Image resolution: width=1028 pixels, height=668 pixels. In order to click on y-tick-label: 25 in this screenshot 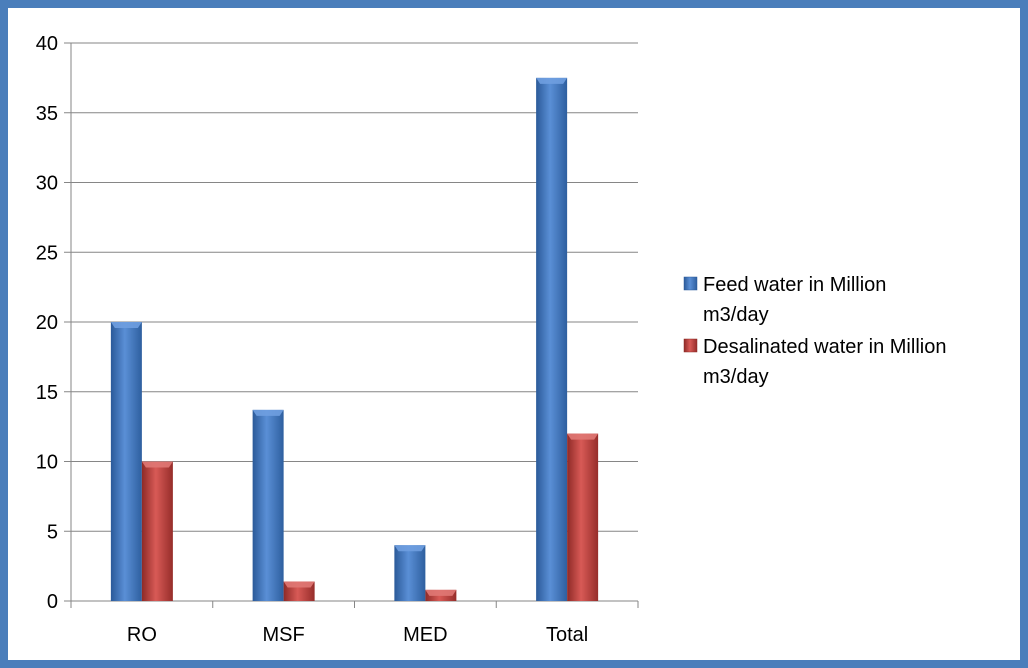, I will do `click(47, 253)`.